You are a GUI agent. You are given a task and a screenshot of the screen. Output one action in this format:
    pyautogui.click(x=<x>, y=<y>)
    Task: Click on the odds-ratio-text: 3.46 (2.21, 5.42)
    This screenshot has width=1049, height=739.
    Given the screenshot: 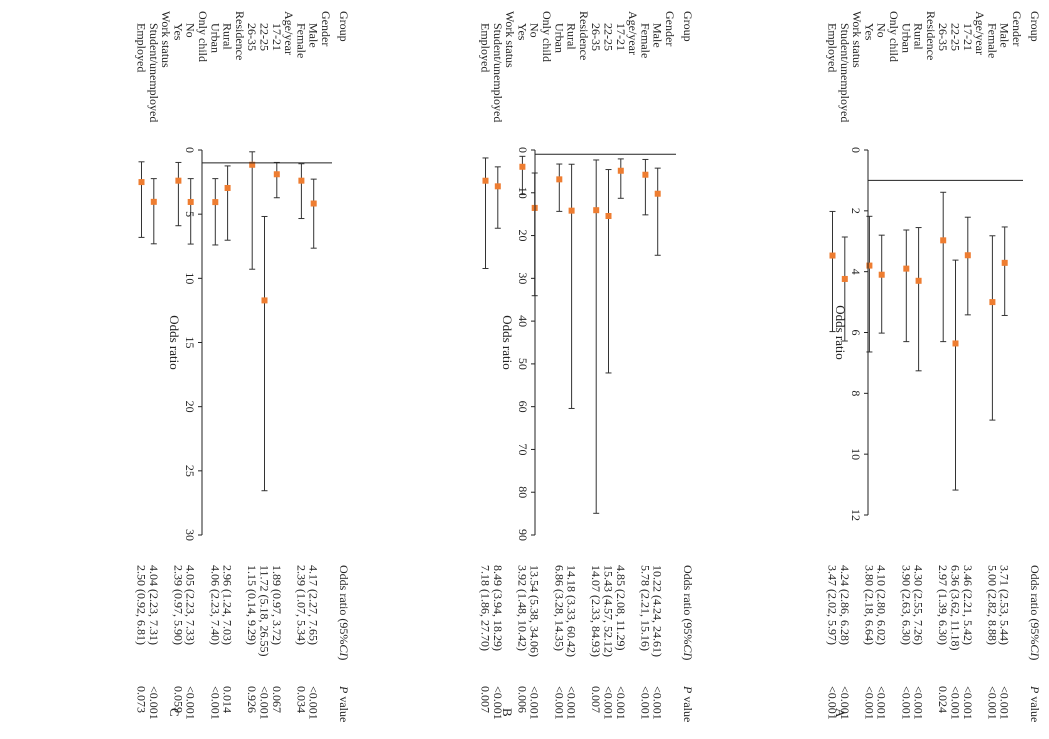 What is the action you would take?
    pyautogui.click(x=968, y=605)
    